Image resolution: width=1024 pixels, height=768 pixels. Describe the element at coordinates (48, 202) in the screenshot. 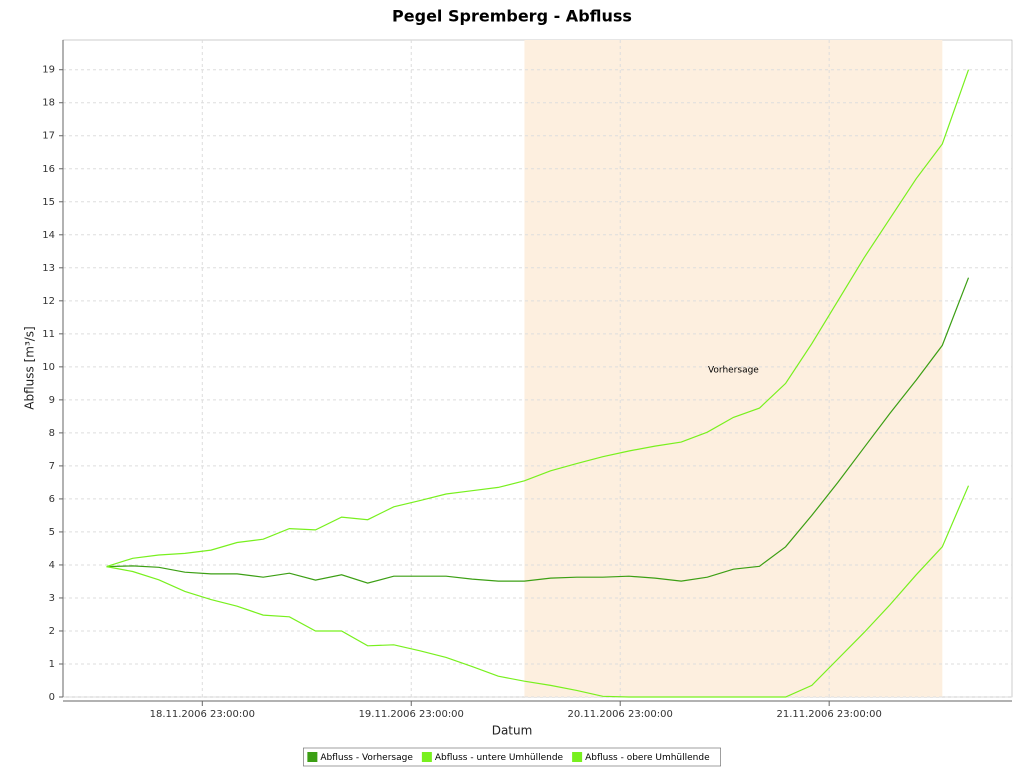

I see `y-tick-label: 15` at that location.